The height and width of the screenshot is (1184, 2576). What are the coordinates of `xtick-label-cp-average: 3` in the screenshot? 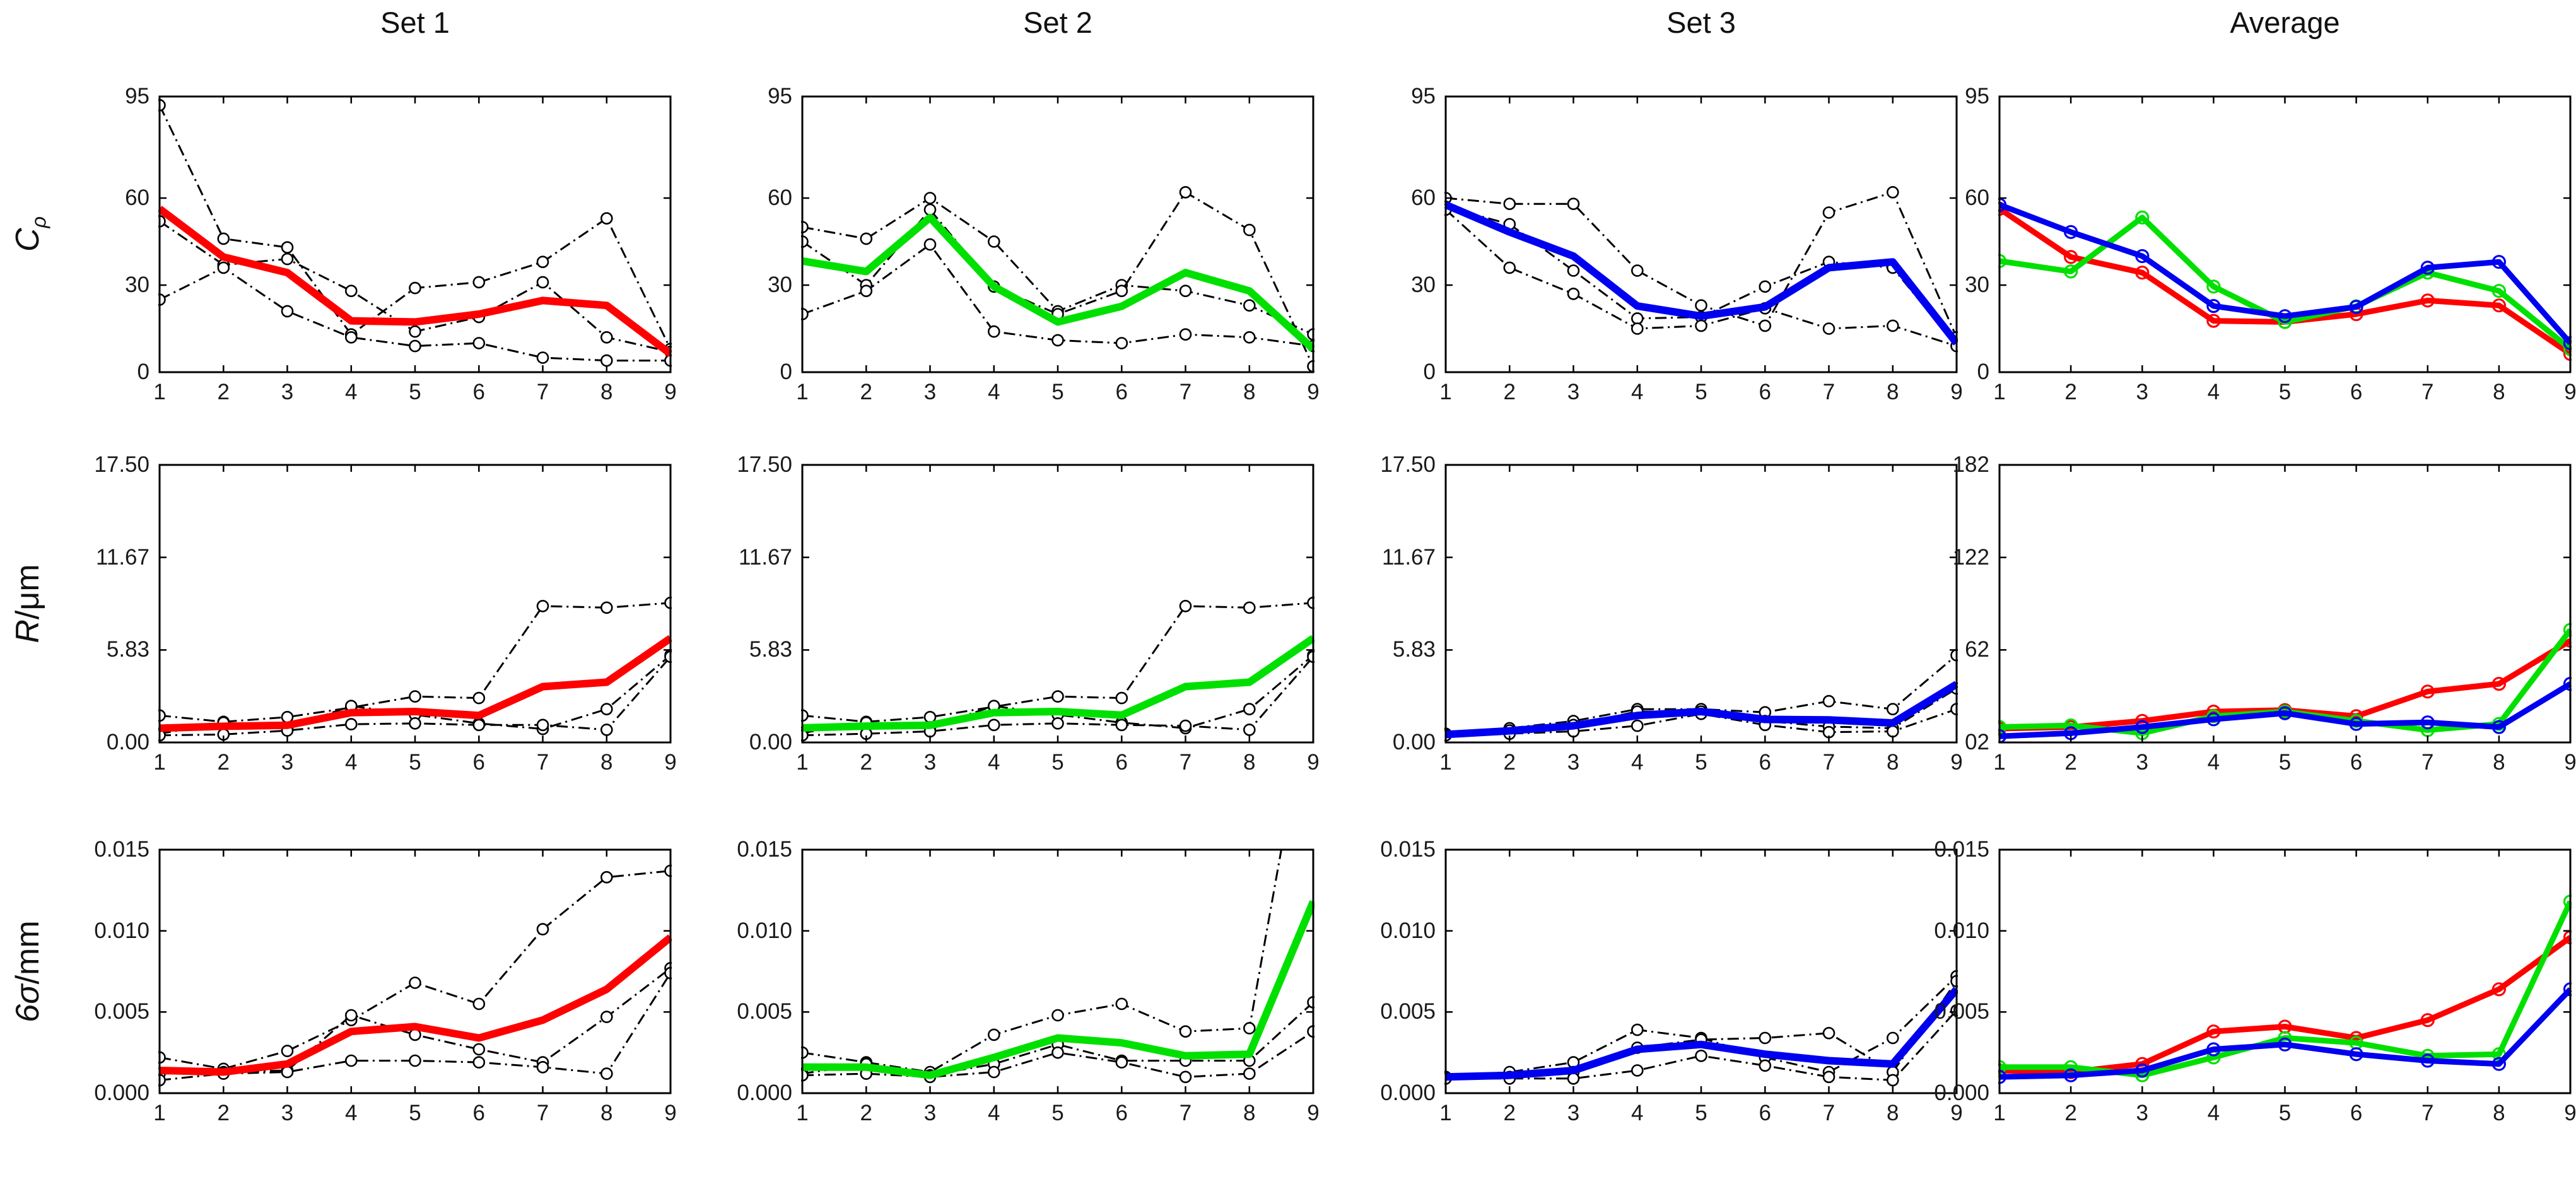 It's located at (2142, 392).